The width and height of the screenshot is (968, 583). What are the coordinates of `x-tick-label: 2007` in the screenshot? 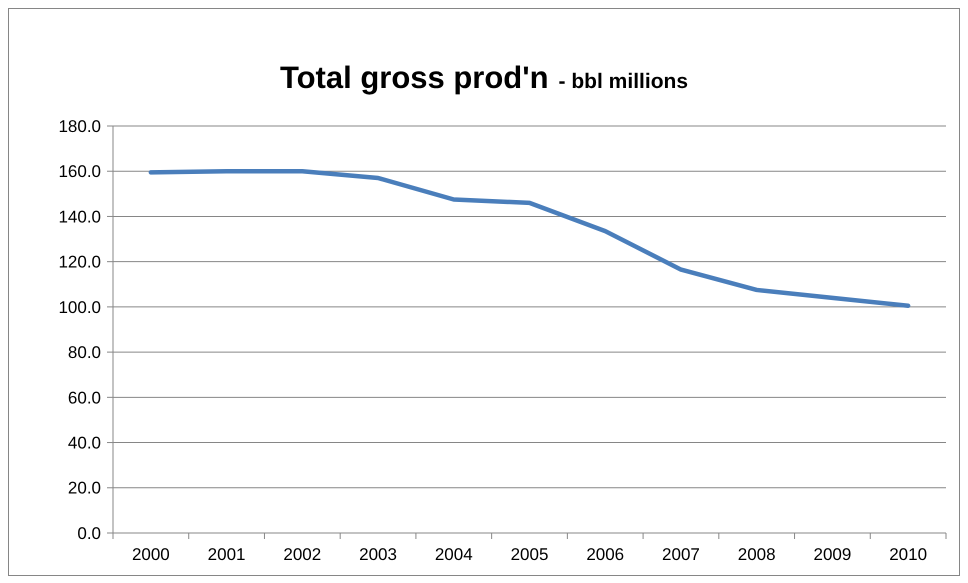 It's located at (681, 554).